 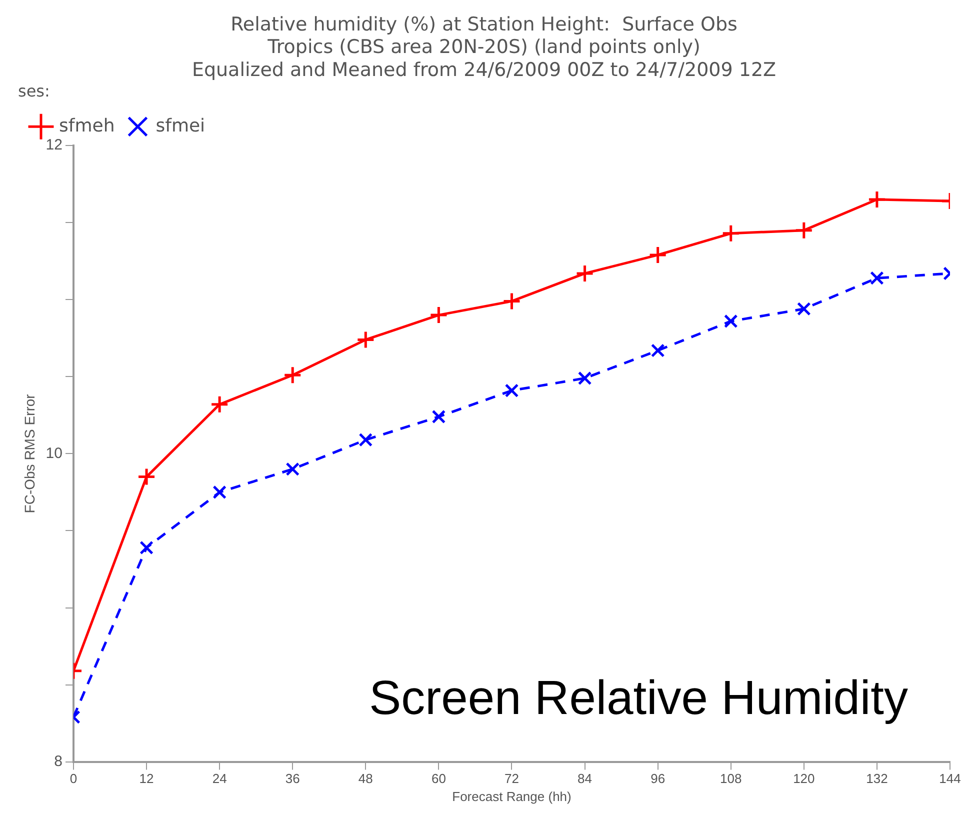 What do you see at coordinates (87, 125) in the screenshot?
I see `legend-label: sfmeh` at bounding box center [87, 125].